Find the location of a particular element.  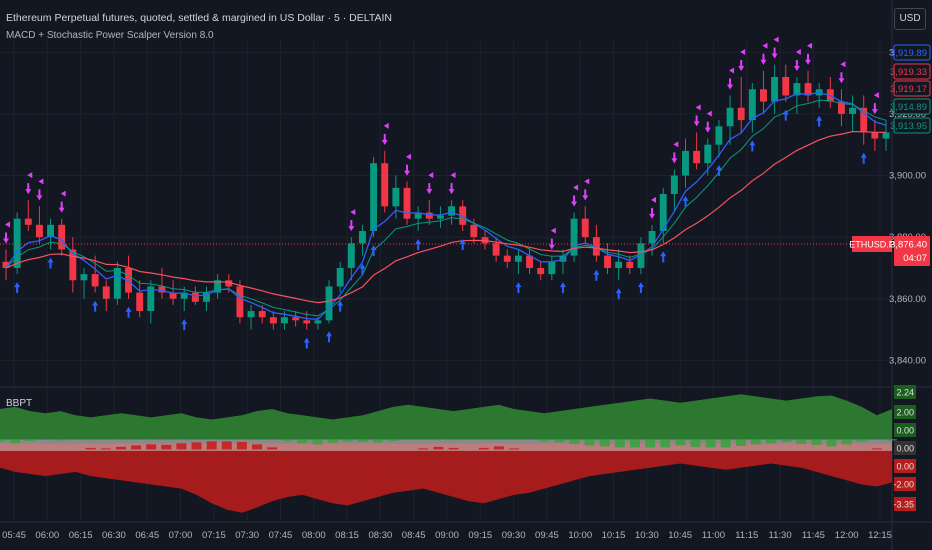

time-tick-label: 07:30 is located at coordinates (247, 535).